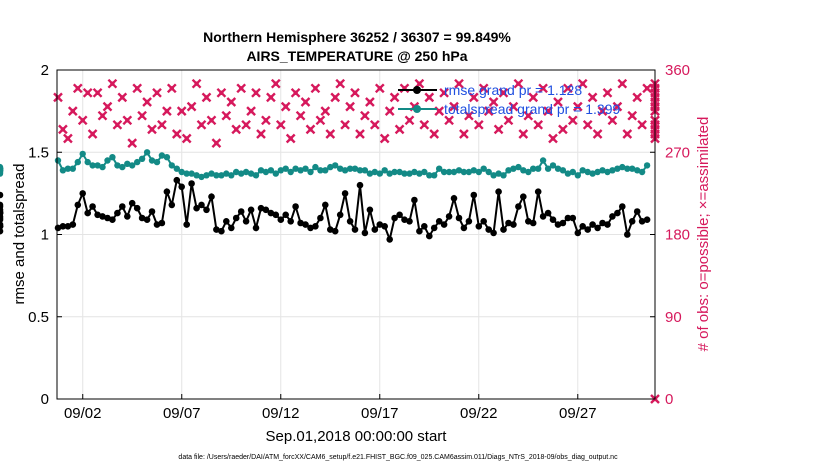 The height and width of the screenshot is (470, 830). Describe the element at coordinates (356, 56) in the screenshot. I see `chart-subtitle: AIRS_TEMPERATURE @ 250 hPa` at that location.